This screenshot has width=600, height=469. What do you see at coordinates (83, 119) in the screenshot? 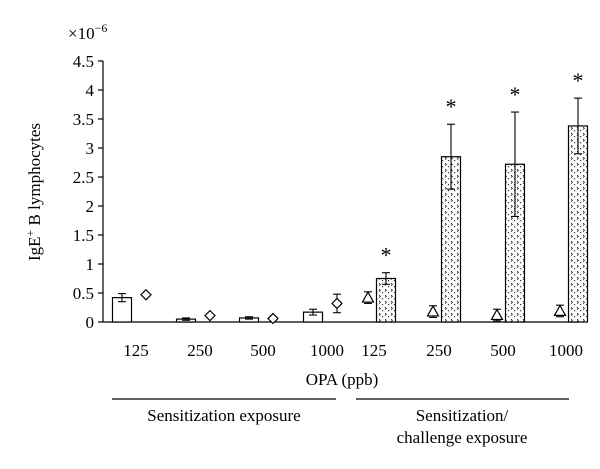
I see `y-tick-label: 3.5` at bounding box center [83, 119].